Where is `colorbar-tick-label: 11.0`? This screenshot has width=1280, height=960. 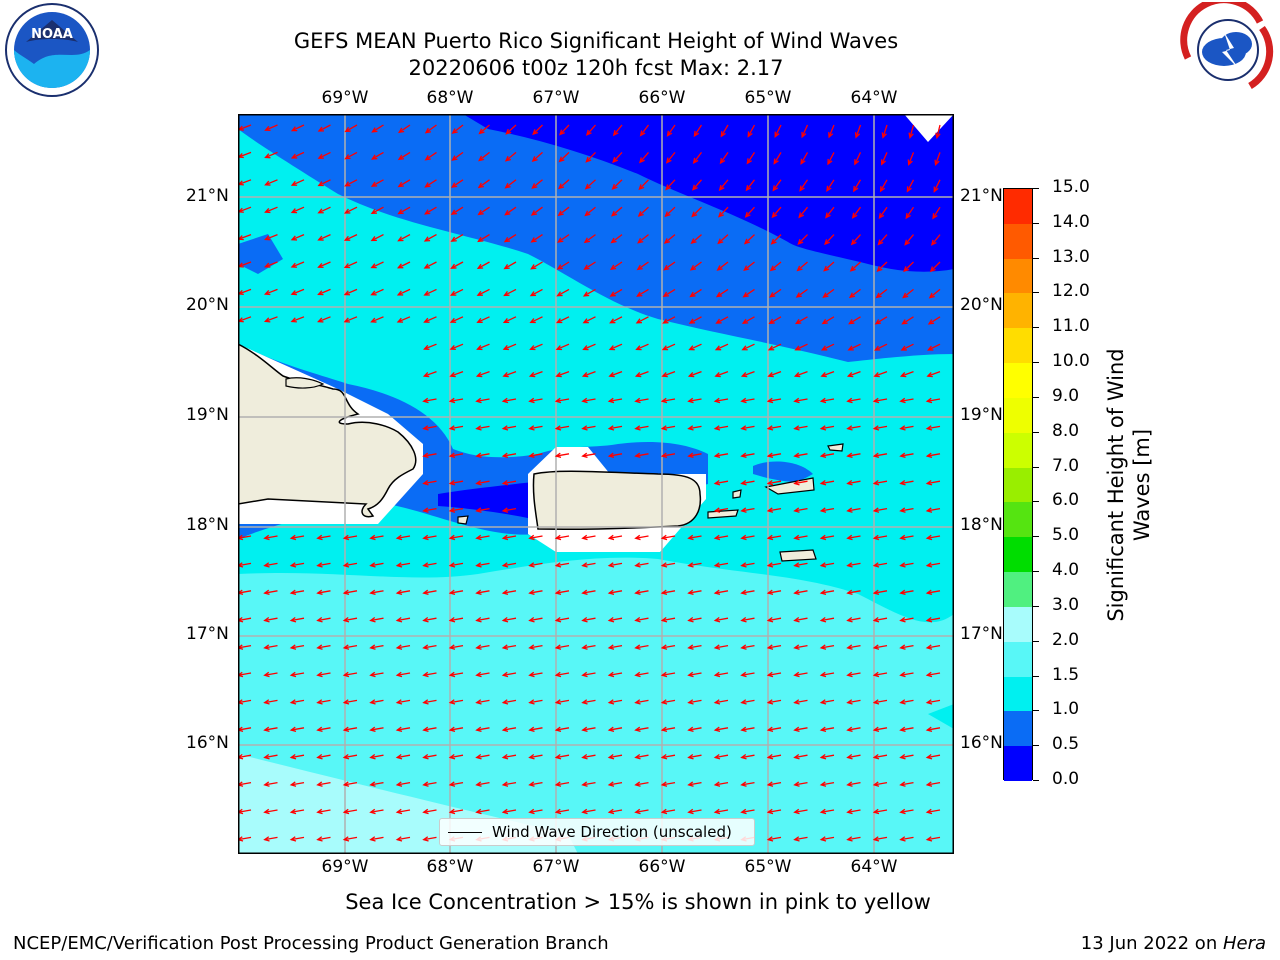 colorbar-tick-label: 11.0 is located at coordinates (1071, 326).